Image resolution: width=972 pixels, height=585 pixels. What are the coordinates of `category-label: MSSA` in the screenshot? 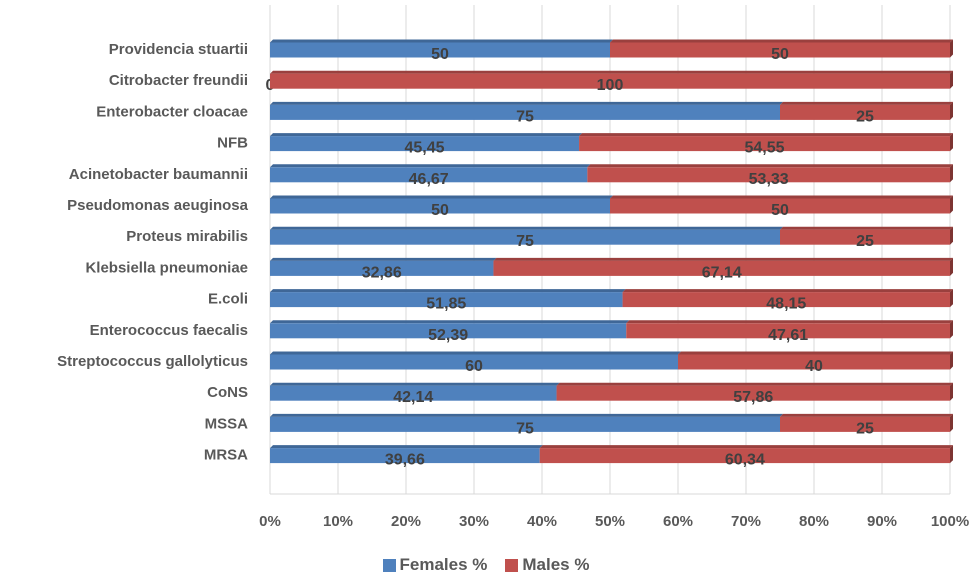 It's located at (227, 423).